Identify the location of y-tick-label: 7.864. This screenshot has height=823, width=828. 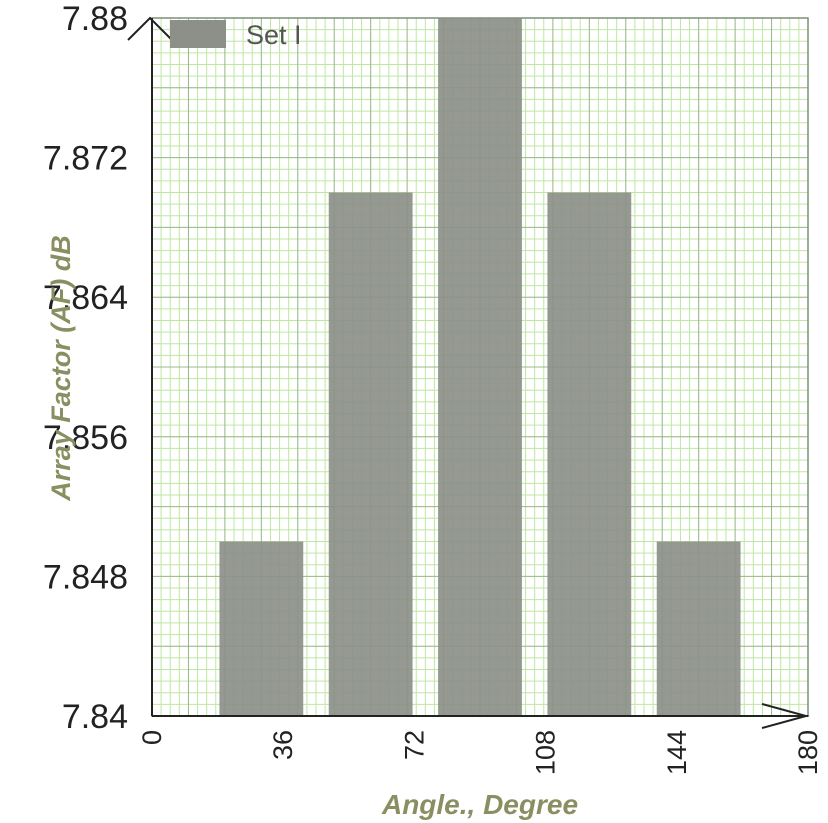
(85, 298).